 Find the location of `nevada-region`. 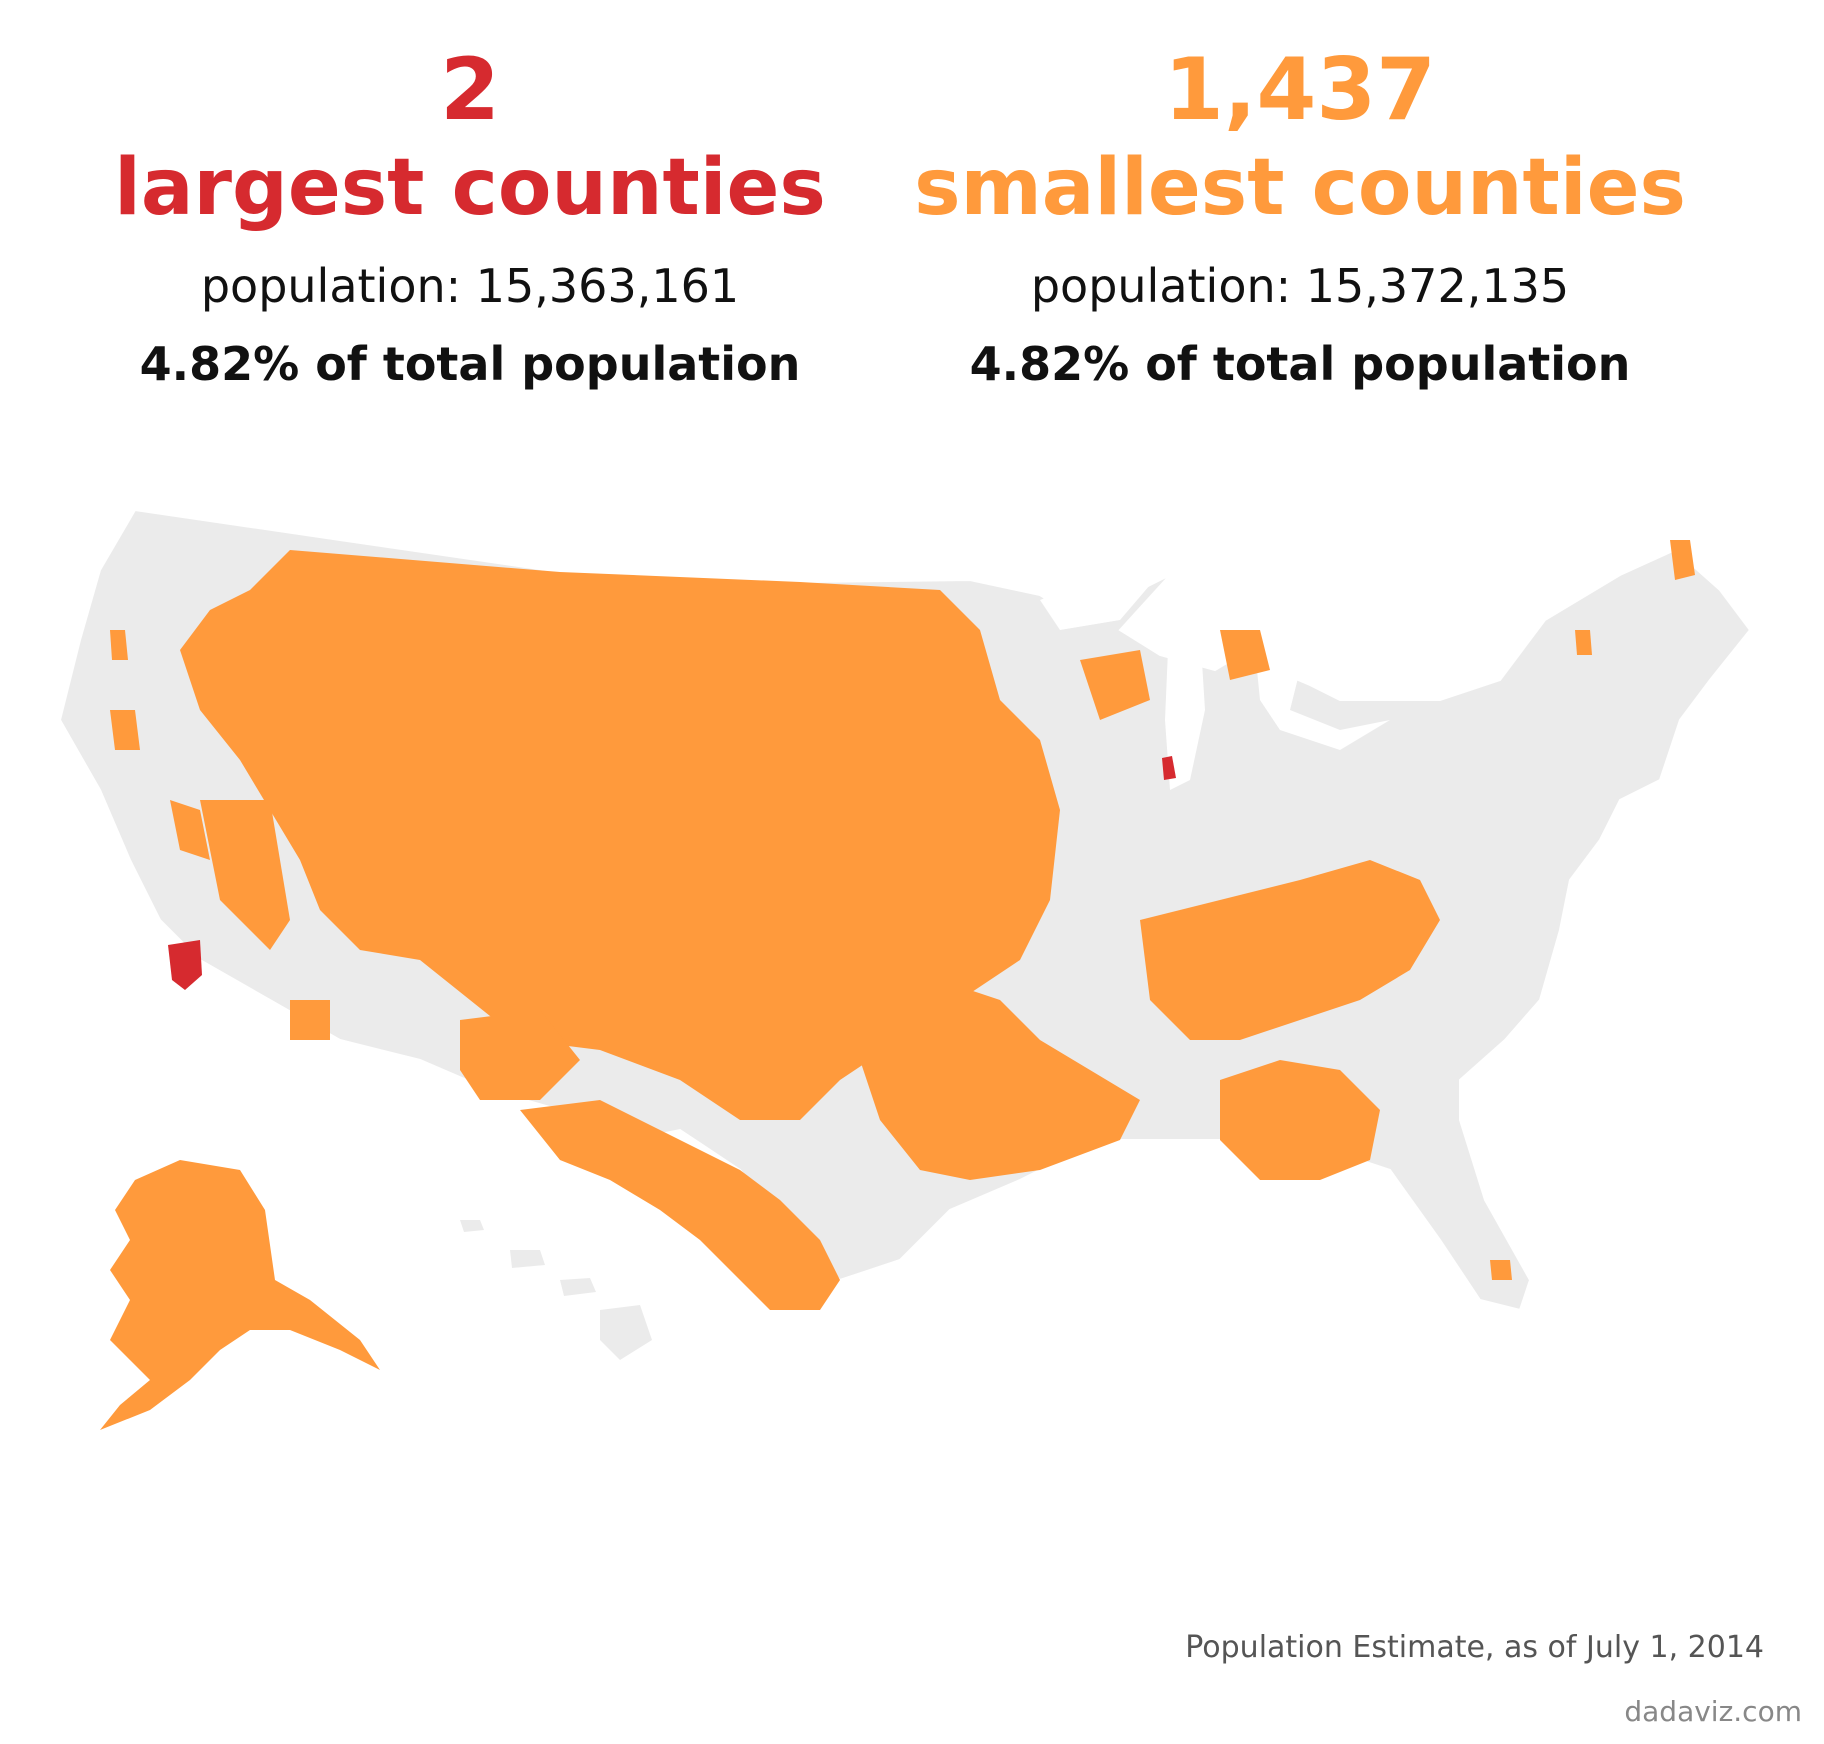

nevada-region is located at coordinates (245, 875).